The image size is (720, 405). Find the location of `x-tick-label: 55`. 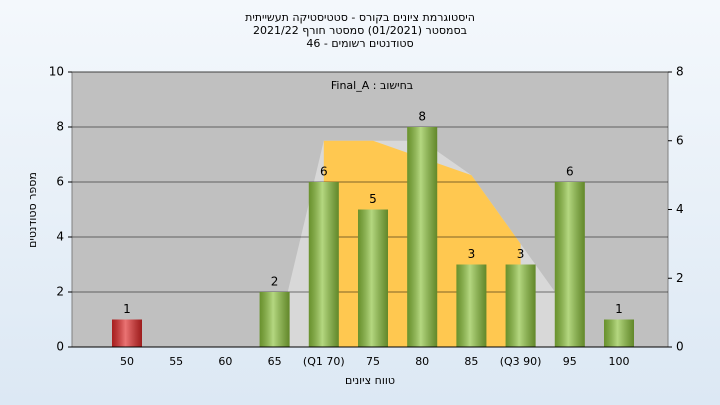

x-tick-label: 55 is located at coordinates (176, 361).